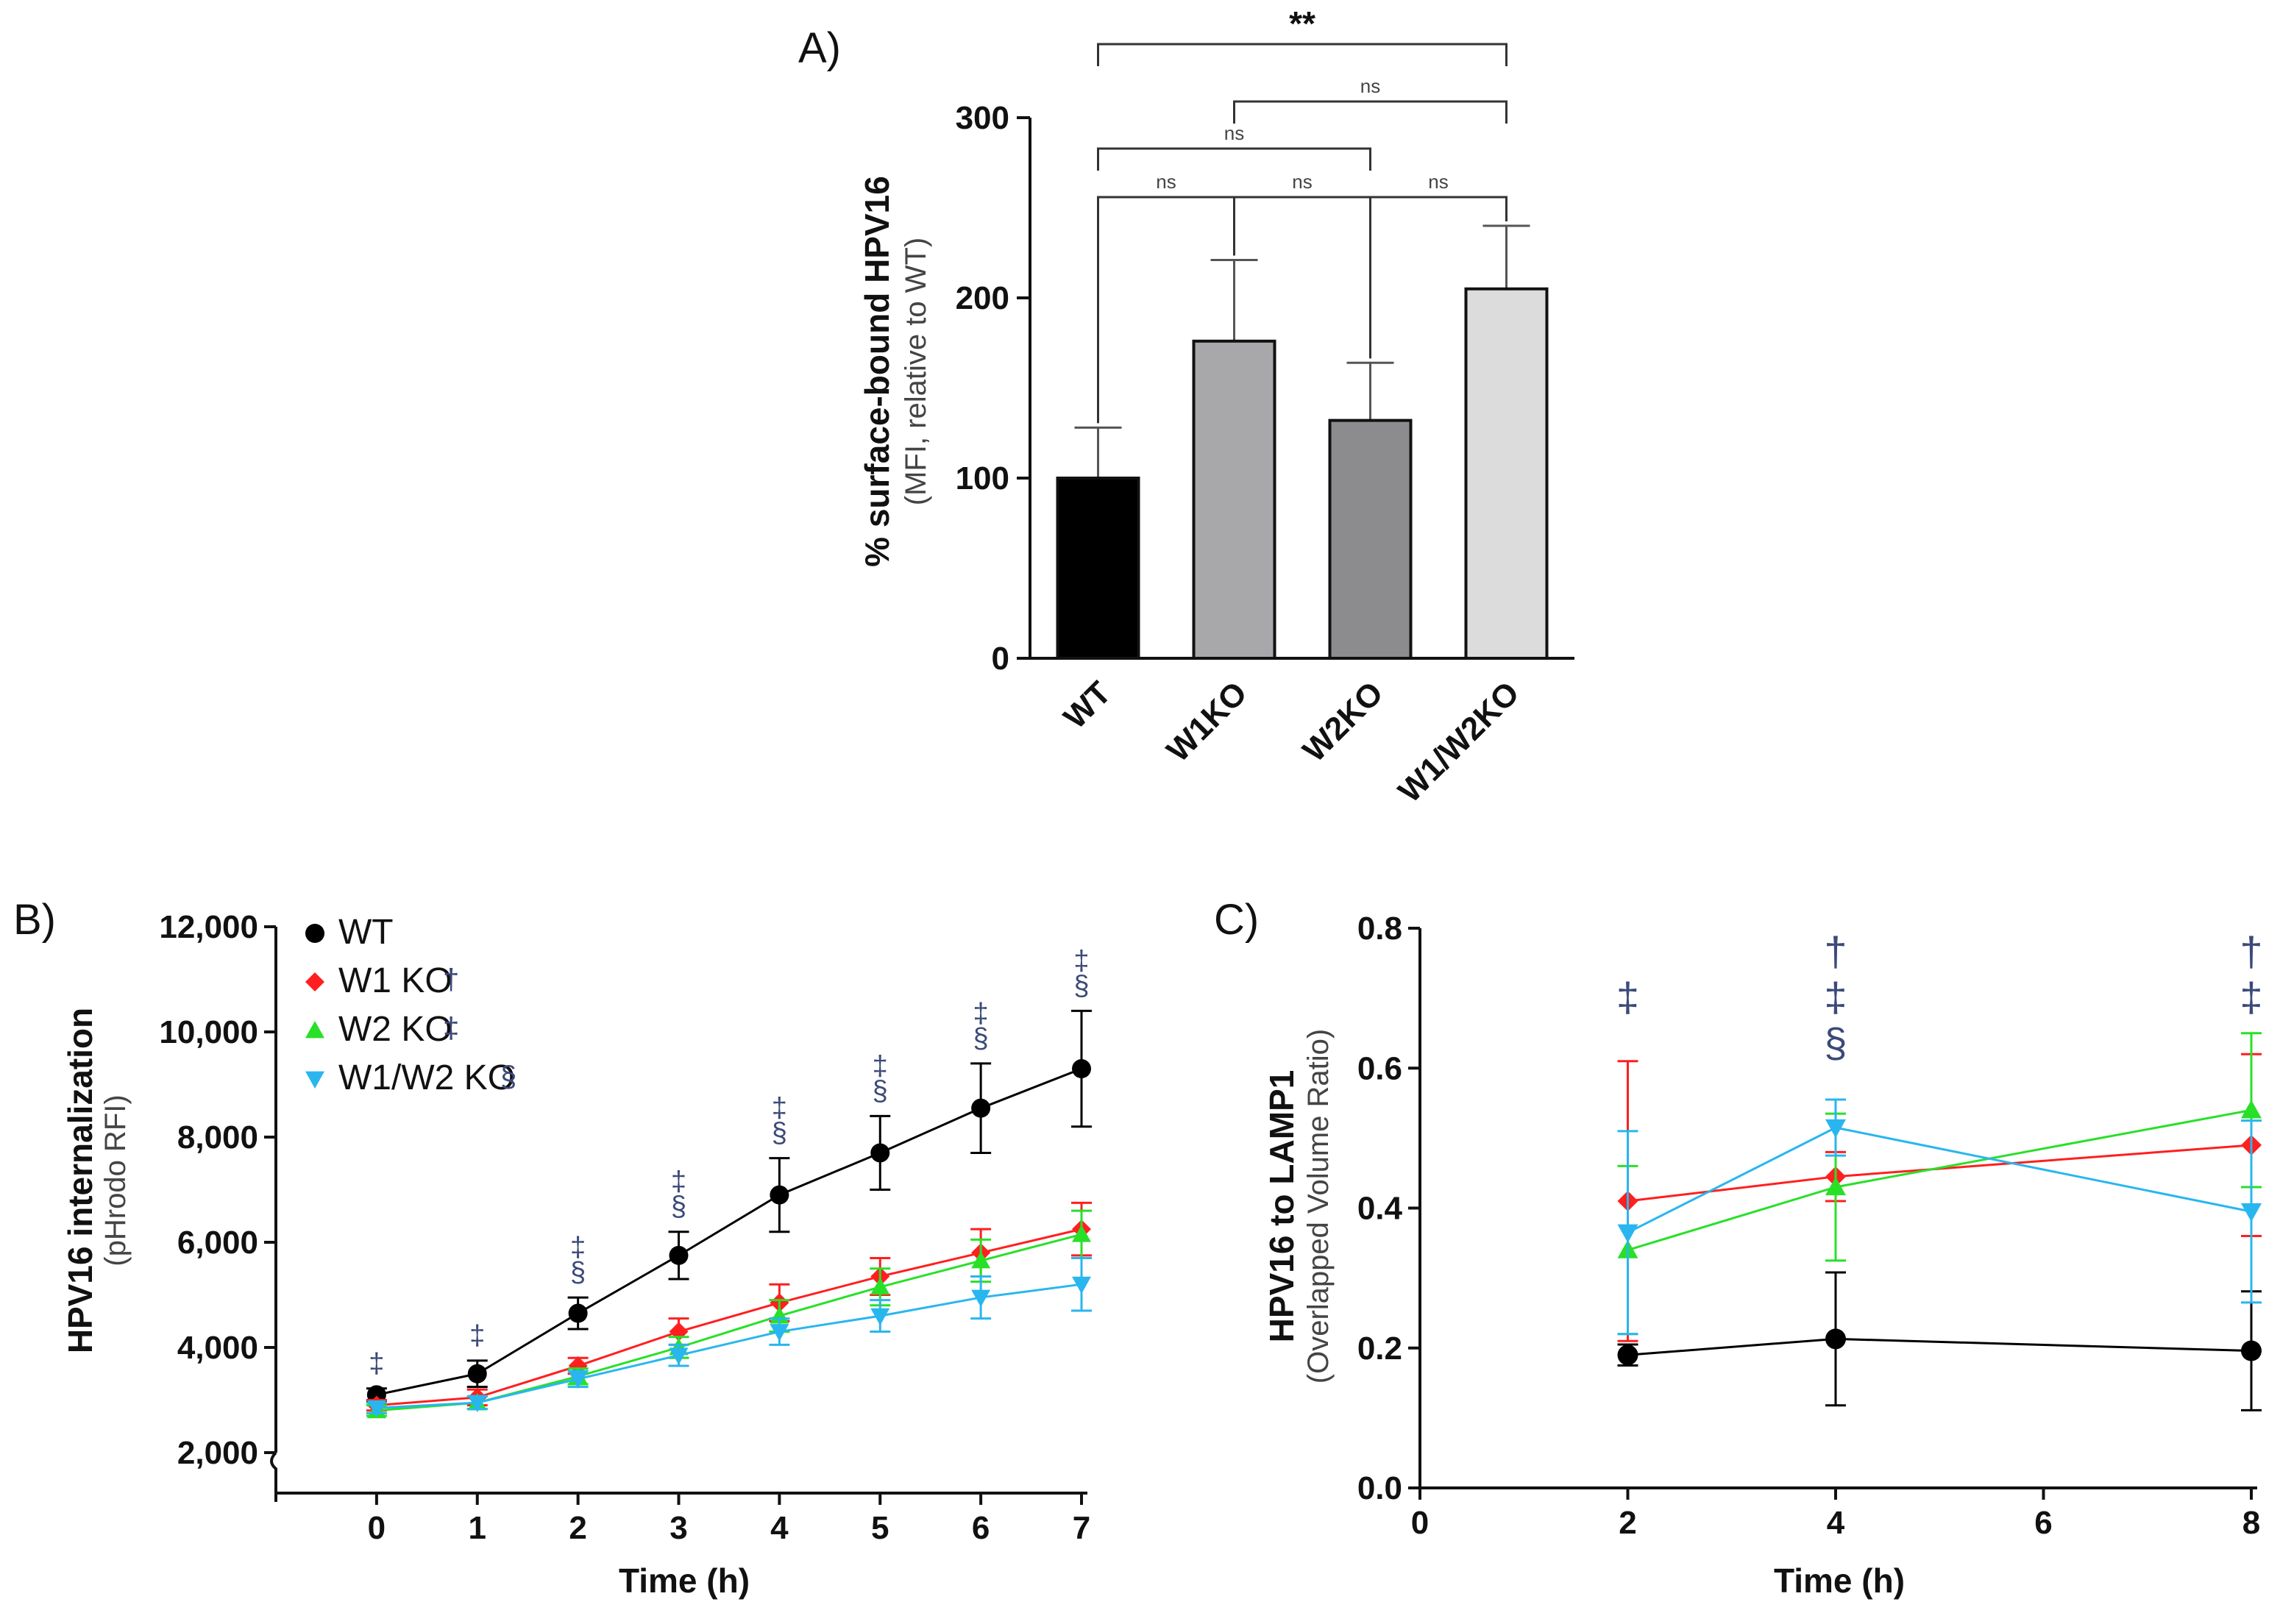 The width and height of the screenshot is (2280, 1624). What do you see at coordinates (1379, 1488) in the screenshot?
I see `ytick-label: 0.0` at bounding box center [1379, 1488].